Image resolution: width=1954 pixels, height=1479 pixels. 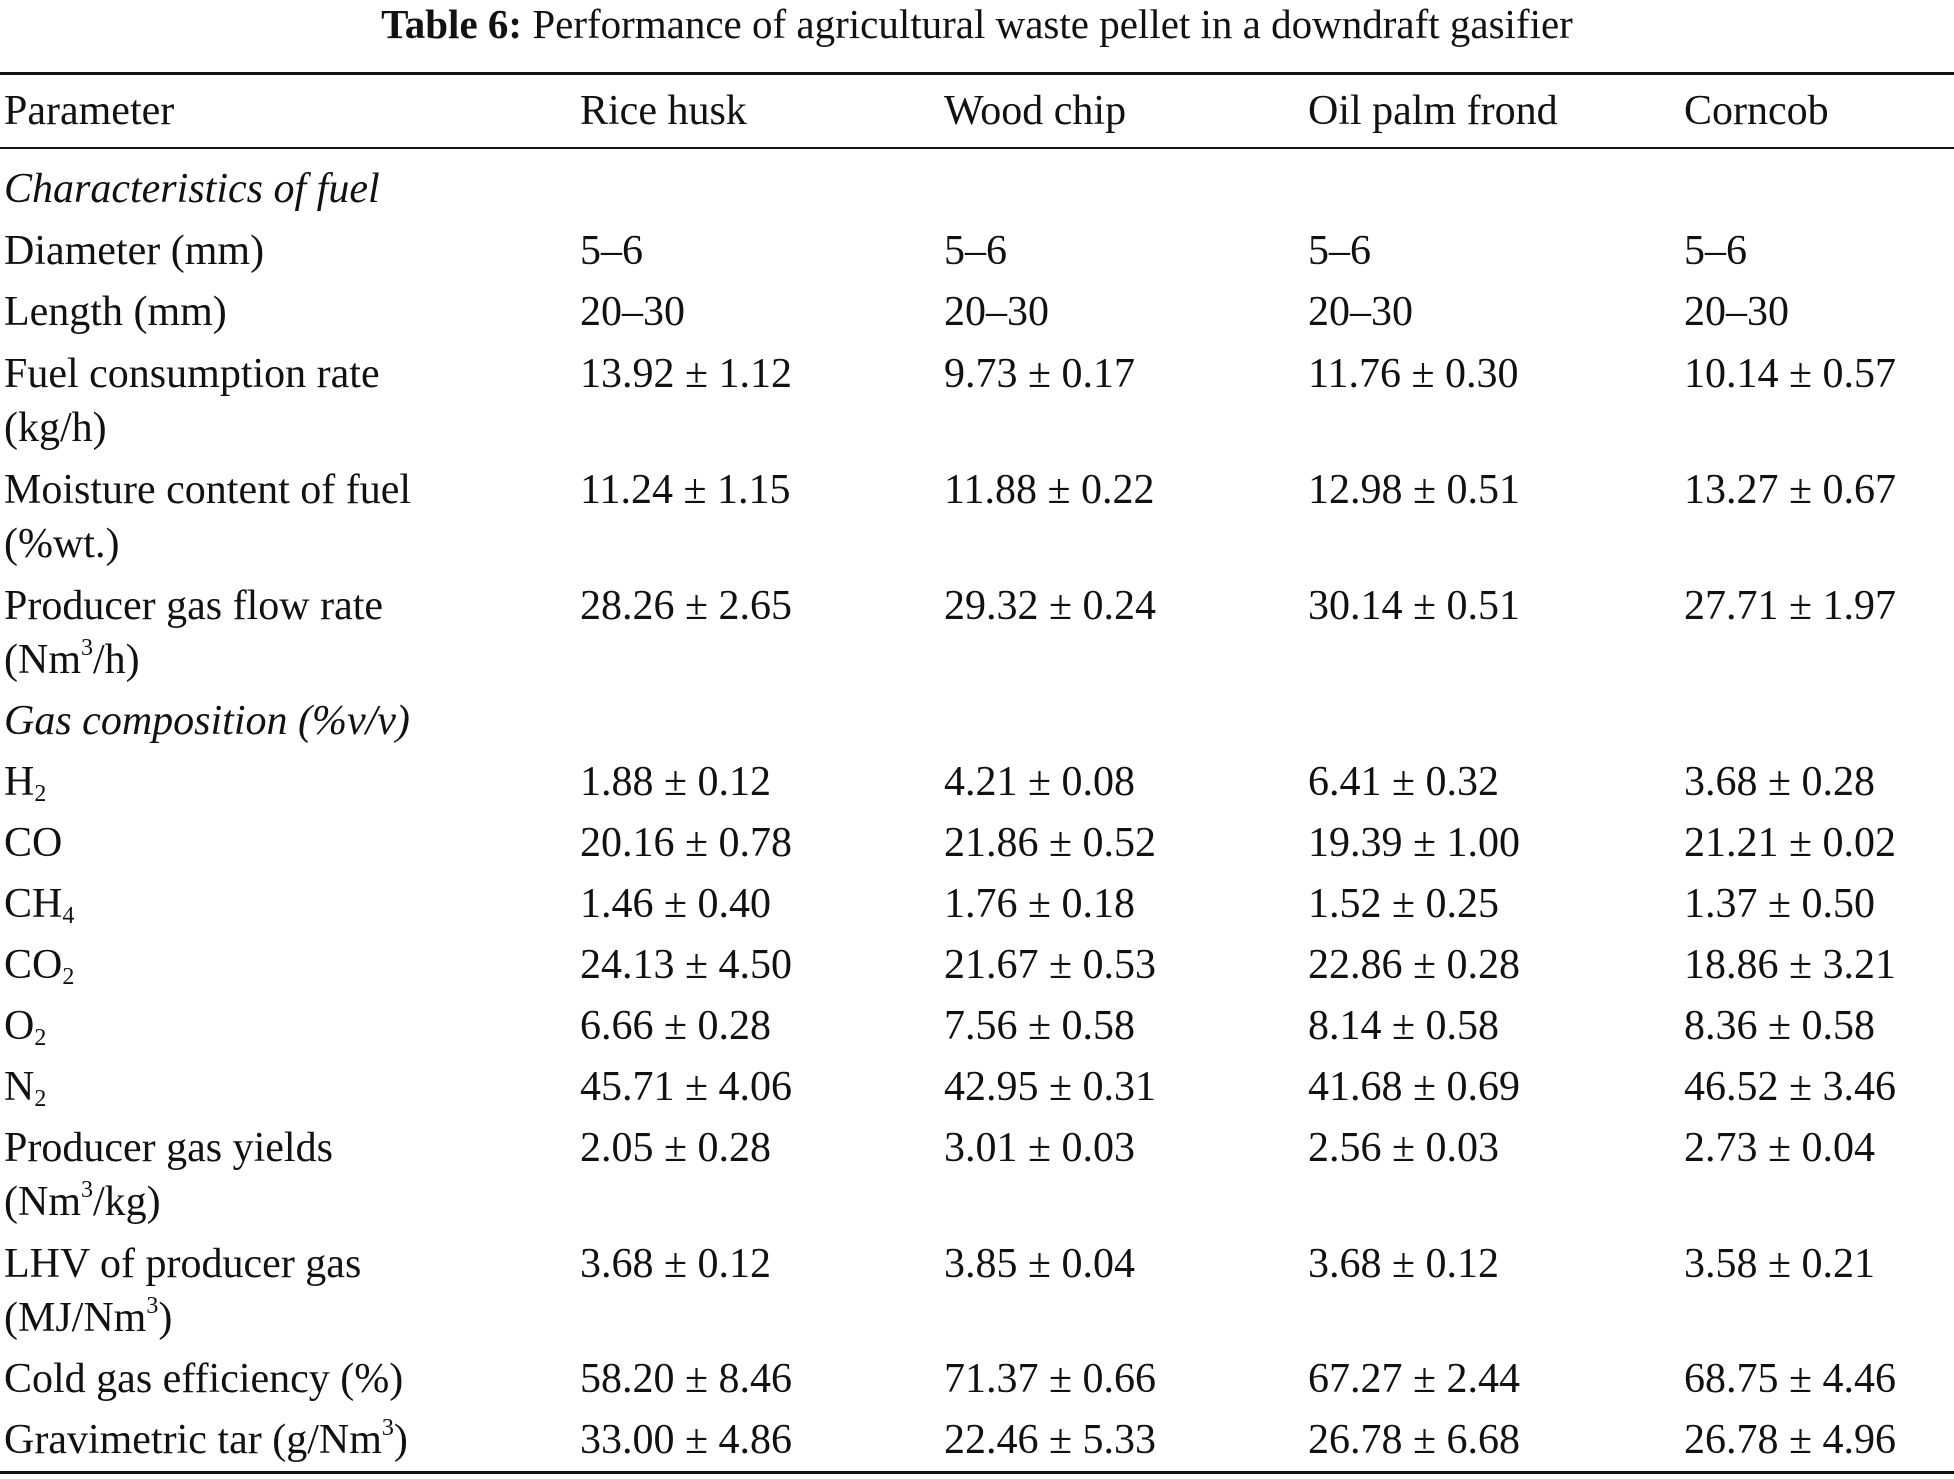 I want to click on row-label: H2, so click(x=25, y=783).